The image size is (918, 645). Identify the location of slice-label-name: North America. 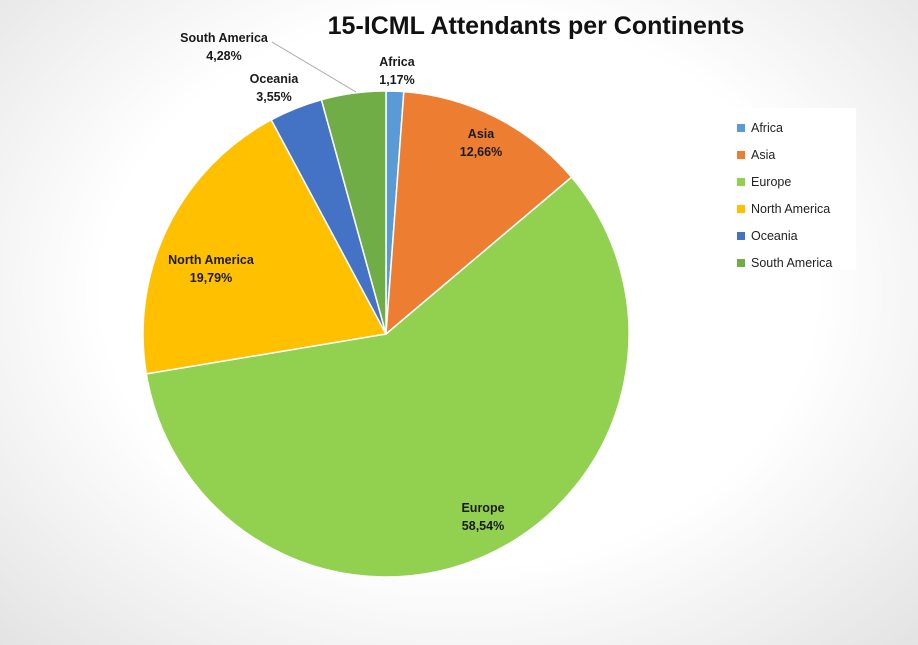
(211, 260).